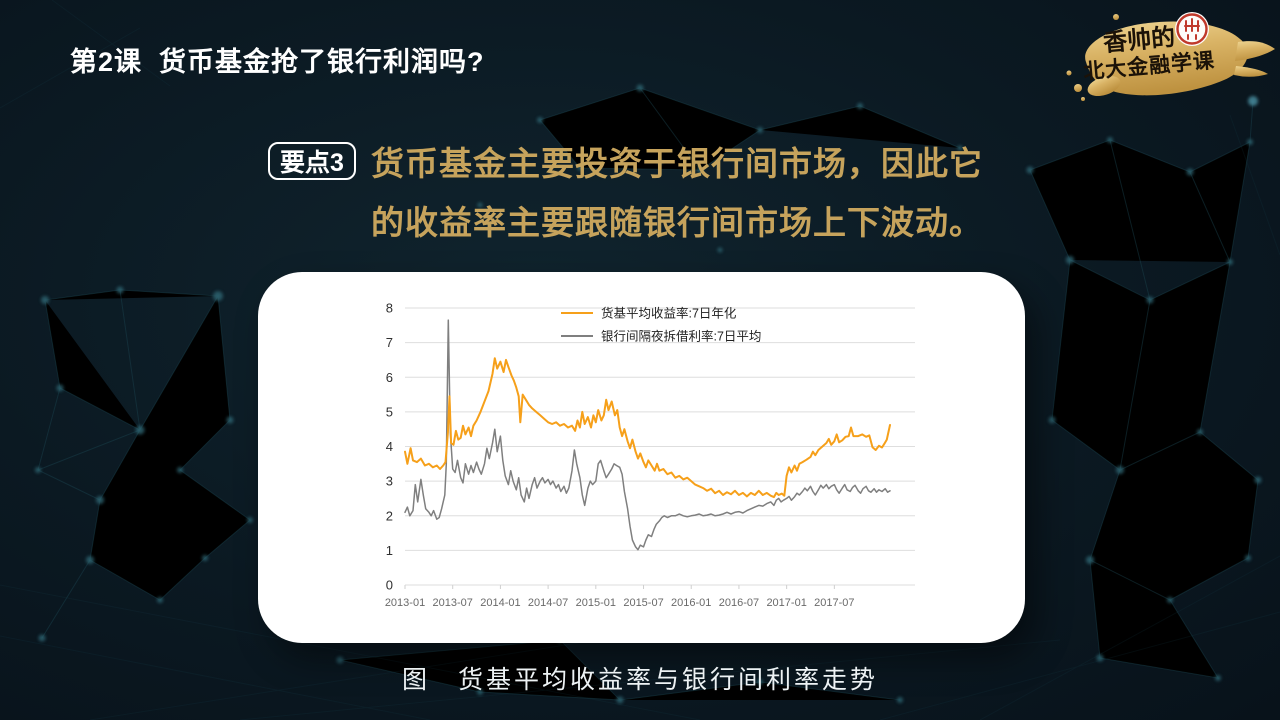 This screenshot has width=1280, height=720. I want to click on keypoint-text: 货币基金主要投资于银行间市场，因此它 的收益率主要跟随银行间市场上下波动。, so click(677, 193).